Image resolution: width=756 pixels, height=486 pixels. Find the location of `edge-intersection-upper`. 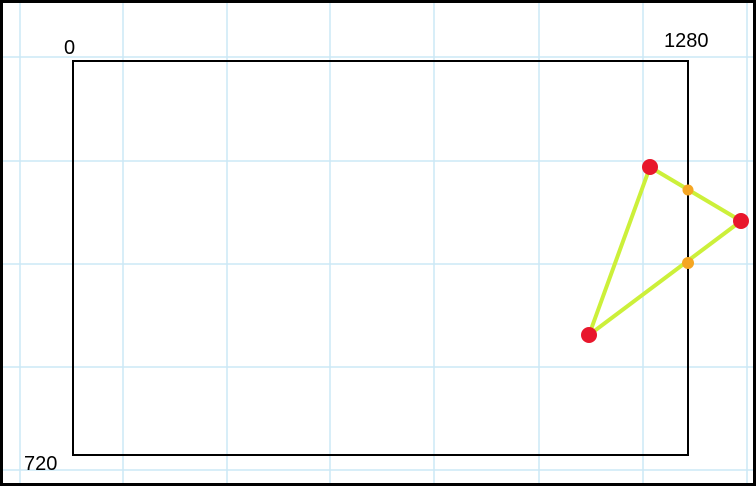

edge-intersection-upper is located at coordinates (688, 190).